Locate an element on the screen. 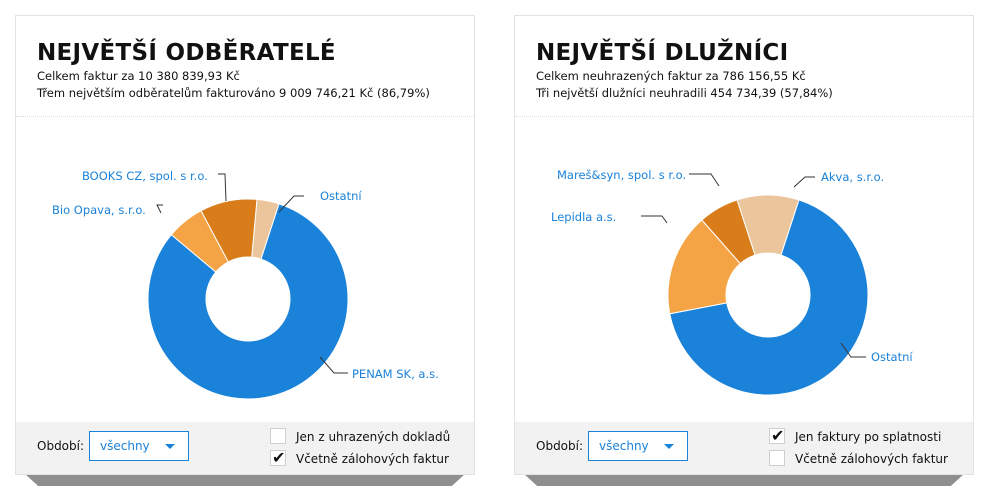  leader-line-akva is located at coordinates (804, 182).